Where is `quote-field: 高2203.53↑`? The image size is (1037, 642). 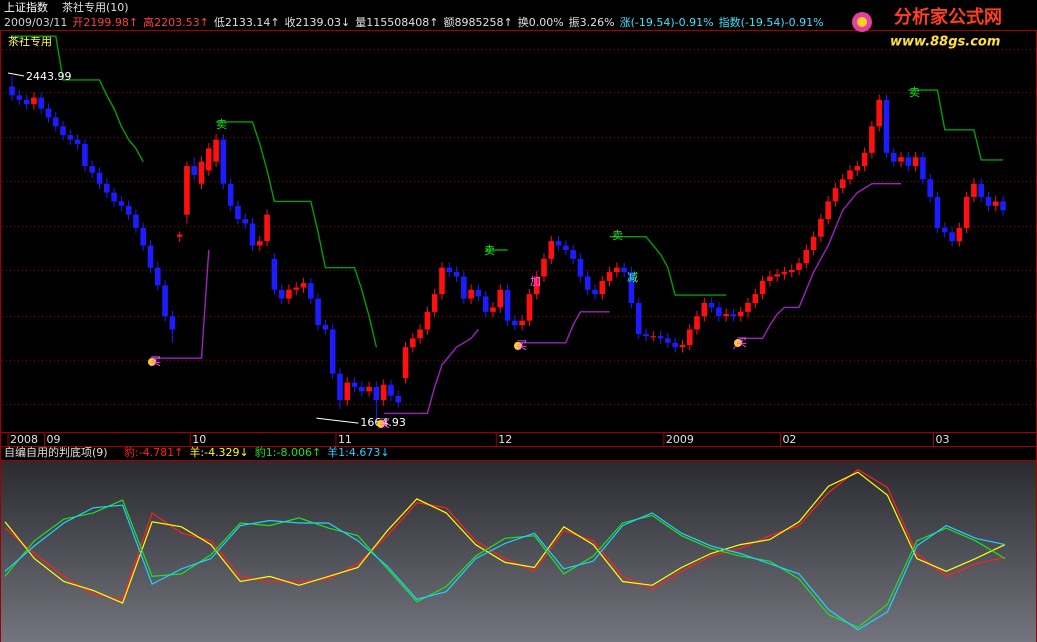
quote-field: 高2203.53↑ is located at coordinates (176, 22).